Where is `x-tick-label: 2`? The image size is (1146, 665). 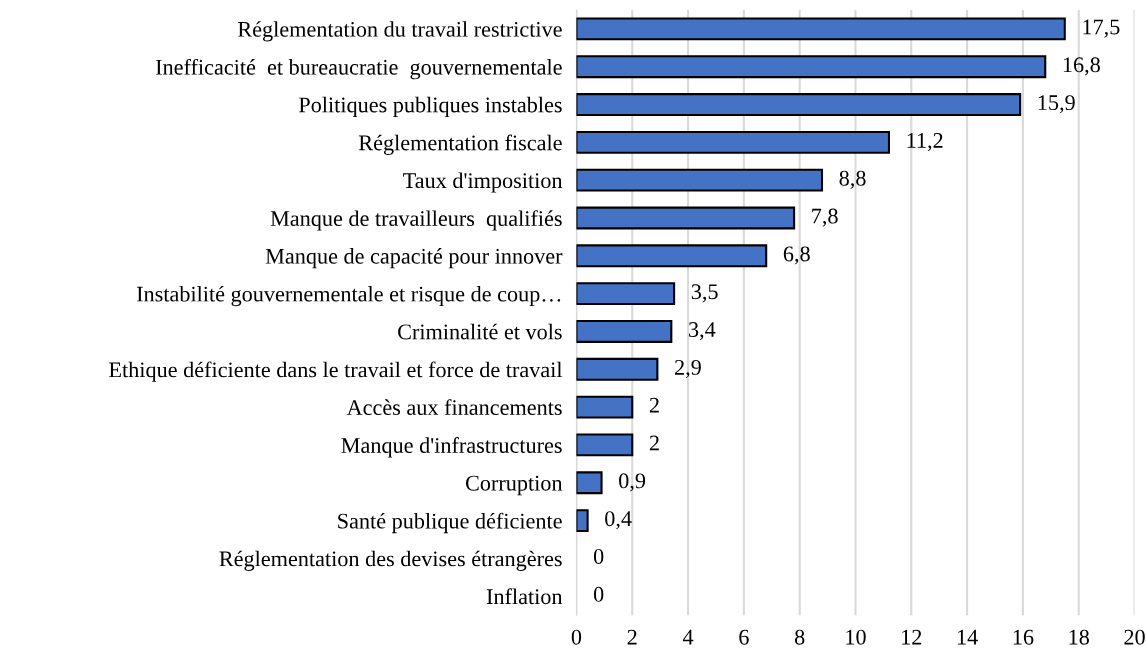 x-tick-label: 2 is located at coordinates (632, 637).